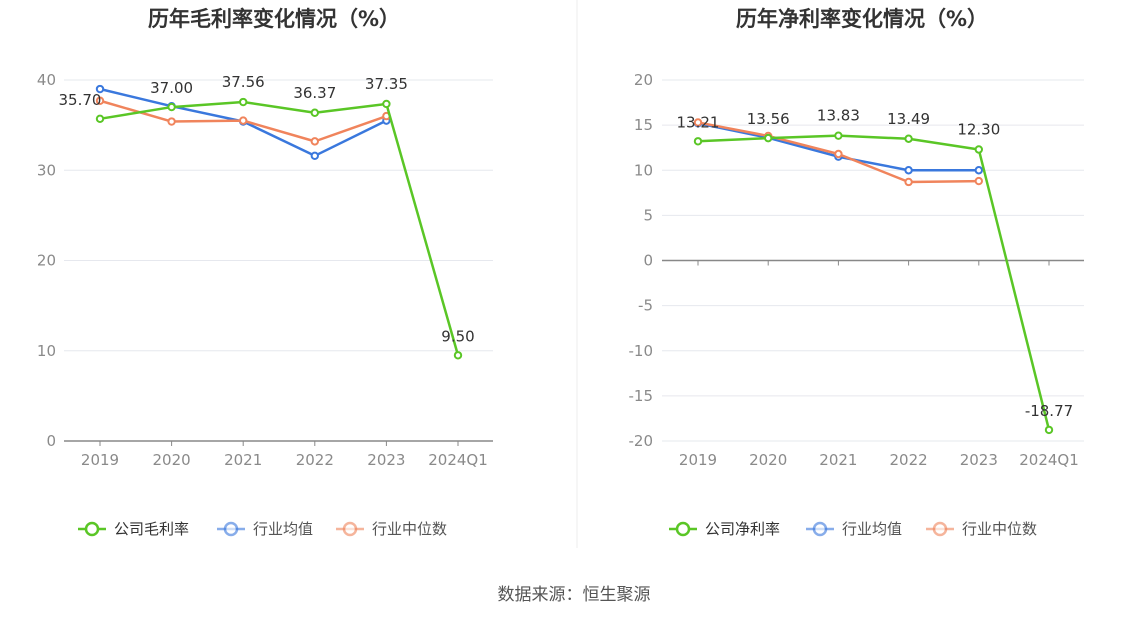 This screenshot has width=1148, height=619. What do you see at coordinates (457, 336) in the screenshot?
I see `data-label: 9.50` at bounding box center [457, 336].